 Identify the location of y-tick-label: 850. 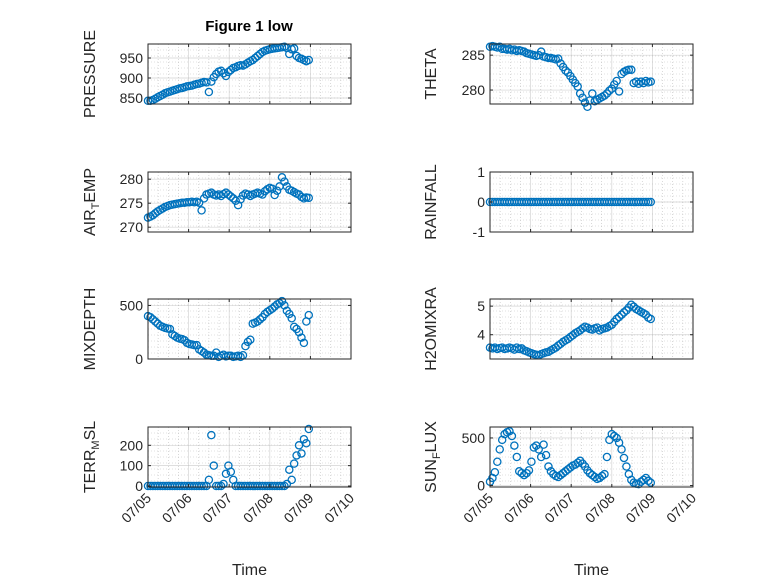
(132, 98).